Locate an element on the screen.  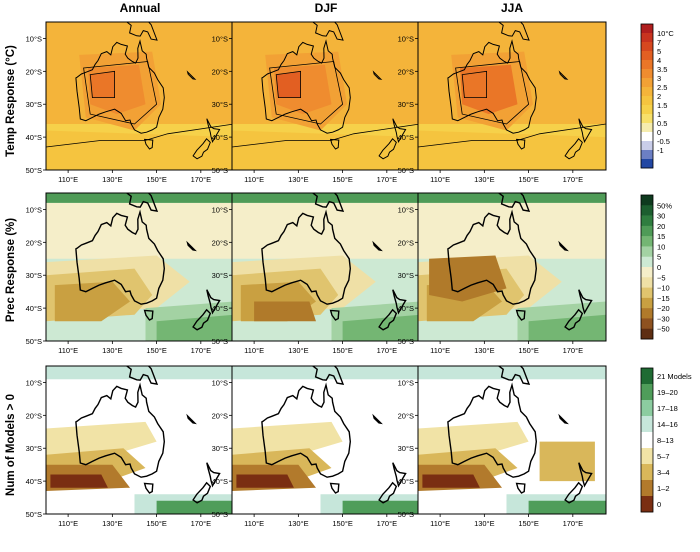
colorbar-label: 8–13 is located at coordinates (665, 440).